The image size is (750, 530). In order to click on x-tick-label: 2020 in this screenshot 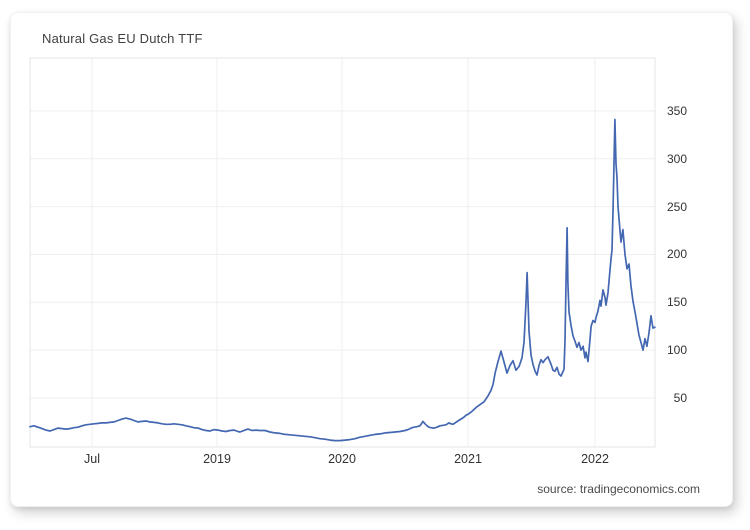, I will do `click(342, 459)`.